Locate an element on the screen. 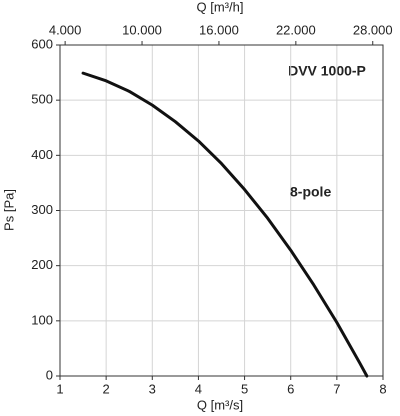  x-tick-label: 6 is located at coordinates (290, 388).